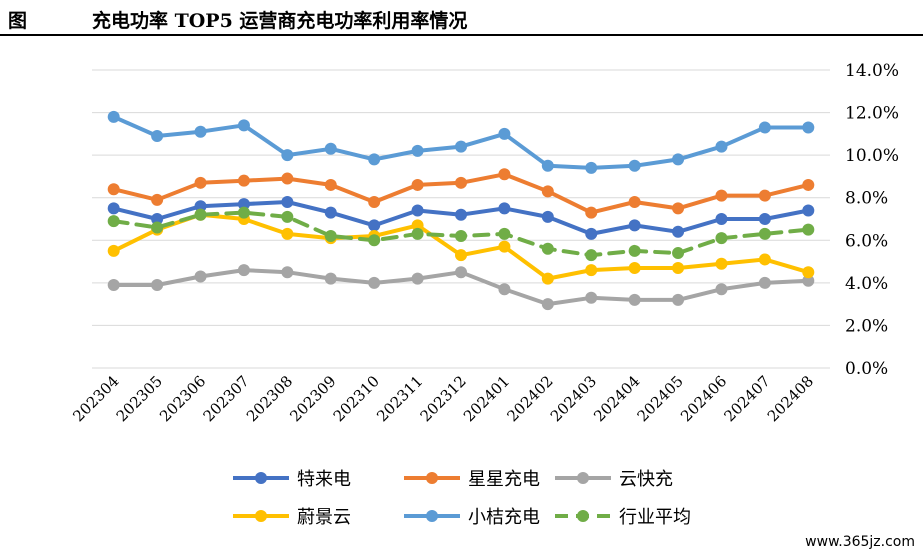  I want to click on header-rule, so click(461, 35).